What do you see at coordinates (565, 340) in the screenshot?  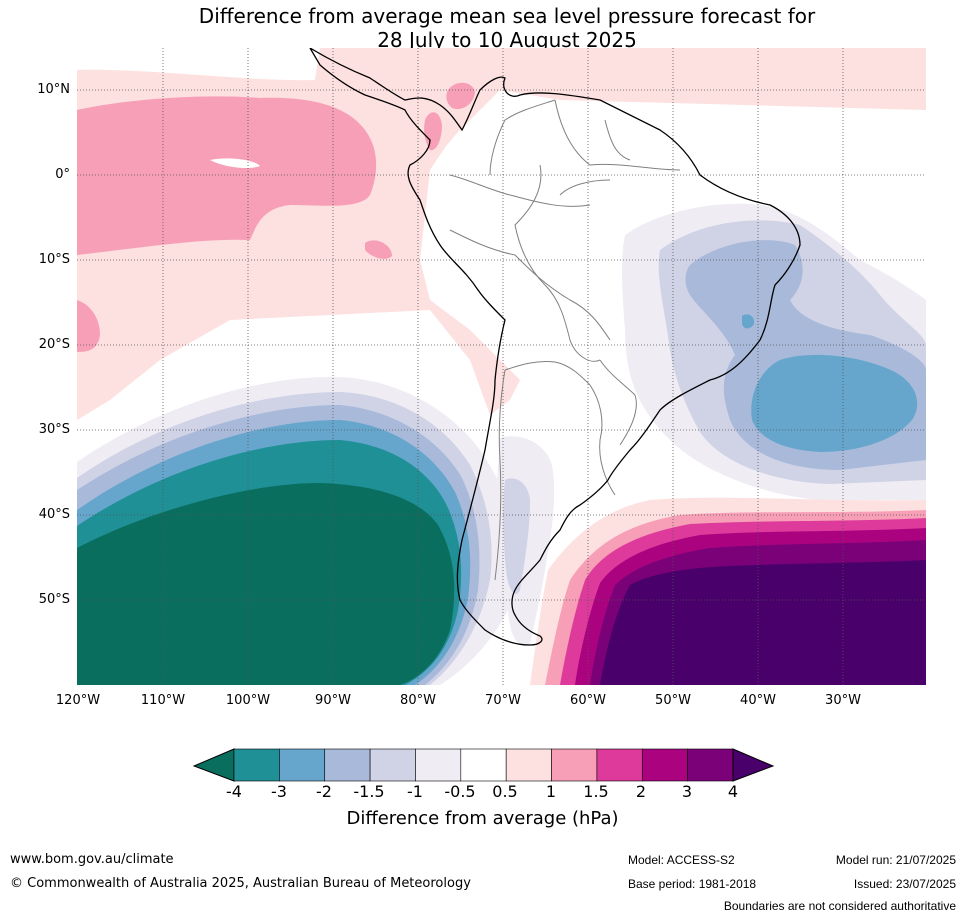 I see `country-borders` at bounding box center [565, 340].